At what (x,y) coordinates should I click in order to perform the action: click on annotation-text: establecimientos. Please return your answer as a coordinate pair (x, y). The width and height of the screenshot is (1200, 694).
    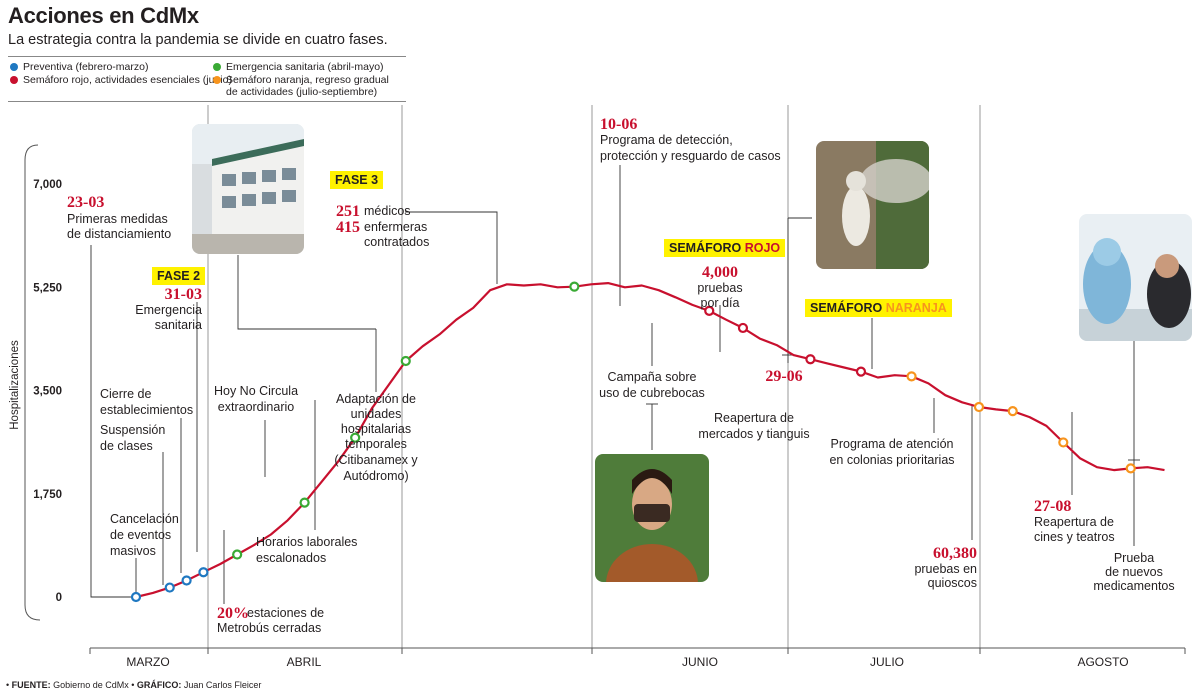
    Looking at the image, I should click on (146, 410).